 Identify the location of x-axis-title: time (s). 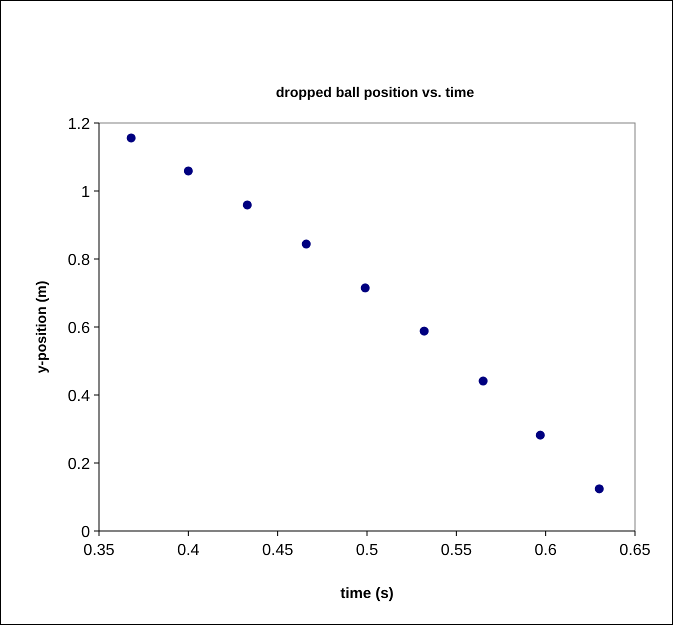
(367, 593).